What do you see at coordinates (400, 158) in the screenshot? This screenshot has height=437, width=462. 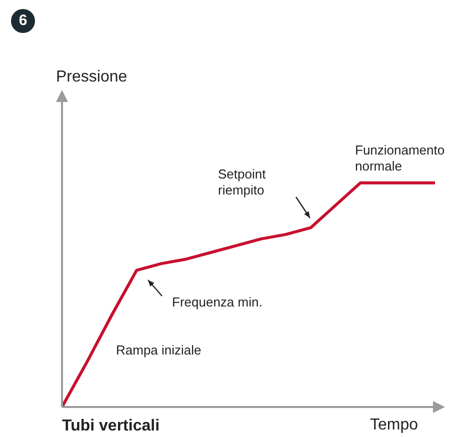 I see `text: Funzionamento normale` at bounding box center [400, 158].